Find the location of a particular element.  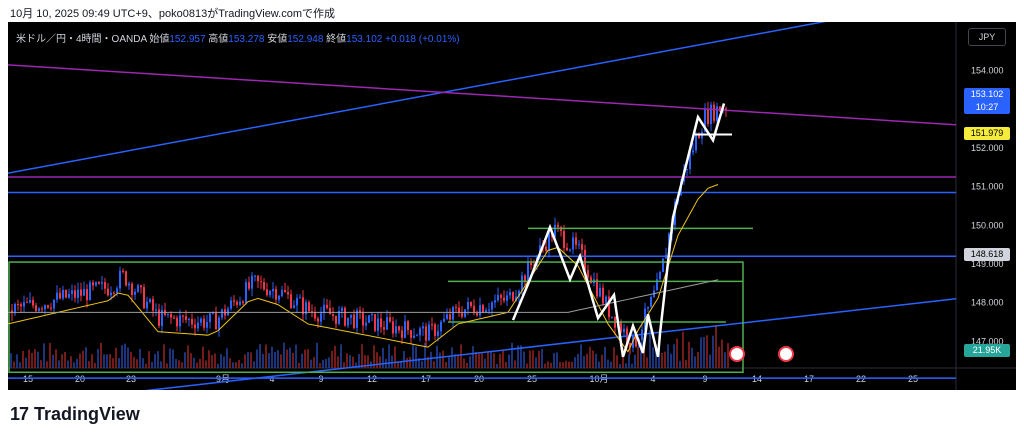

currency-button: JPY is located at coordinates (987, 37).